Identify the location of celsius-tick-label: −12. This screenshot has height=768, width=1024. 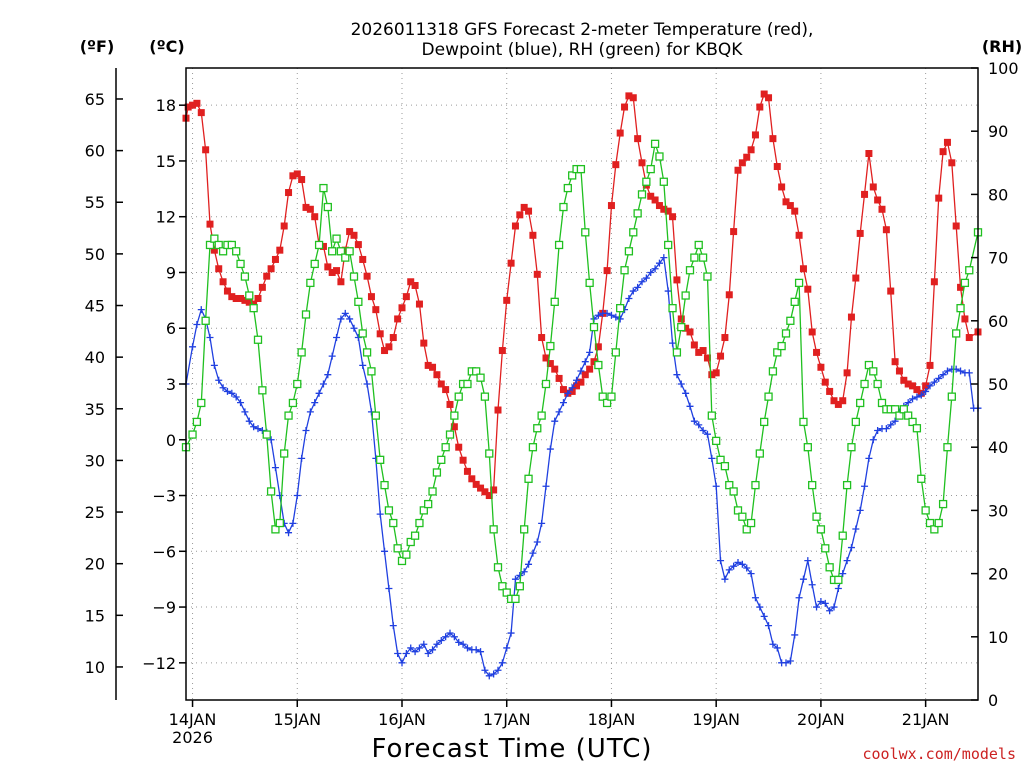
(159, 663).